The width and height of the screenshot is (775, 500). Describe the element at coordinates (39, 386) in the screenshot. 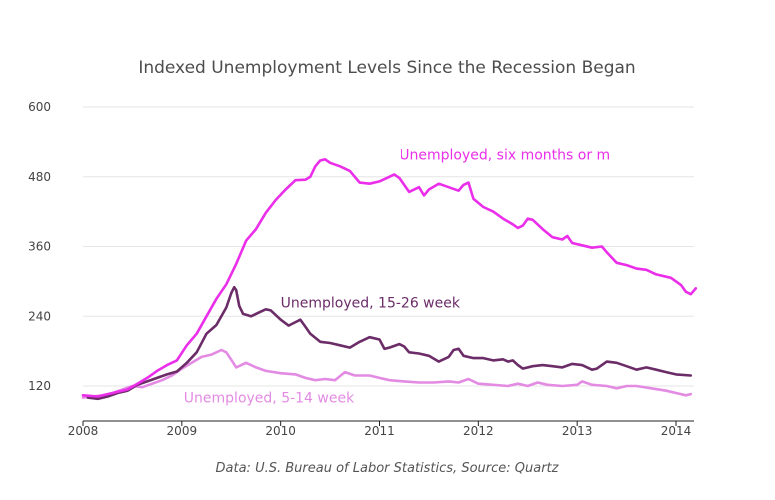

I see `y-tick-label-120: 120` at that location.